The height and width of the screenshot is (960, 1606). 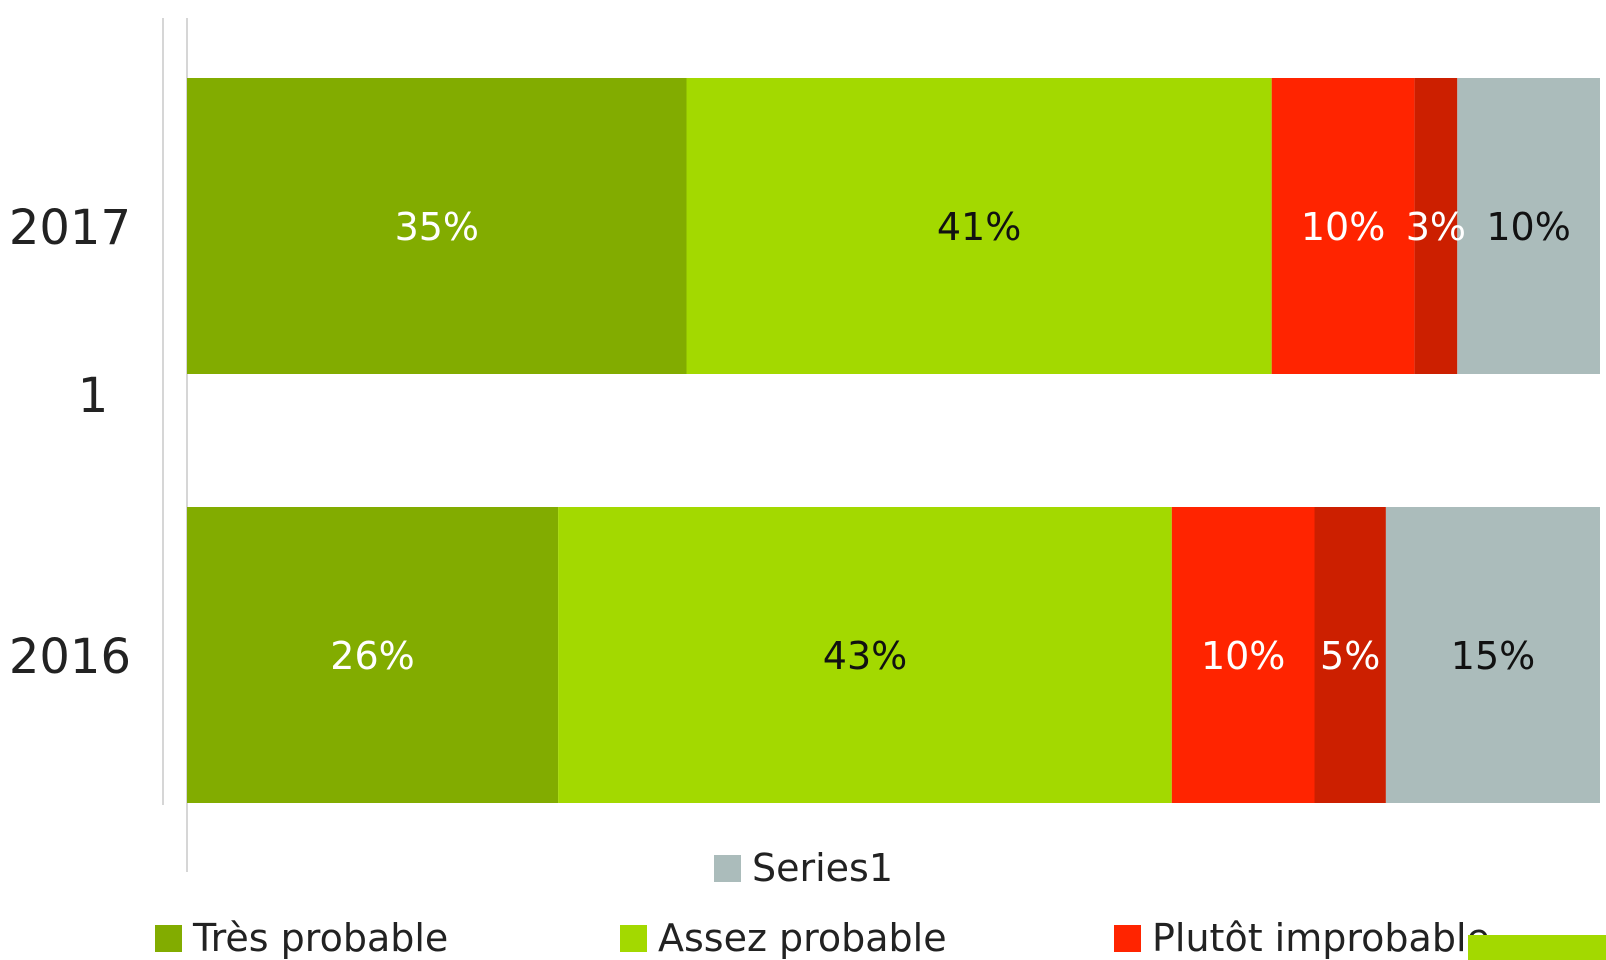 What do you see at coordinates (93, 396) in the screenshot?
I see `secondary-axis-label: 1` at bounding box center [93, 396].